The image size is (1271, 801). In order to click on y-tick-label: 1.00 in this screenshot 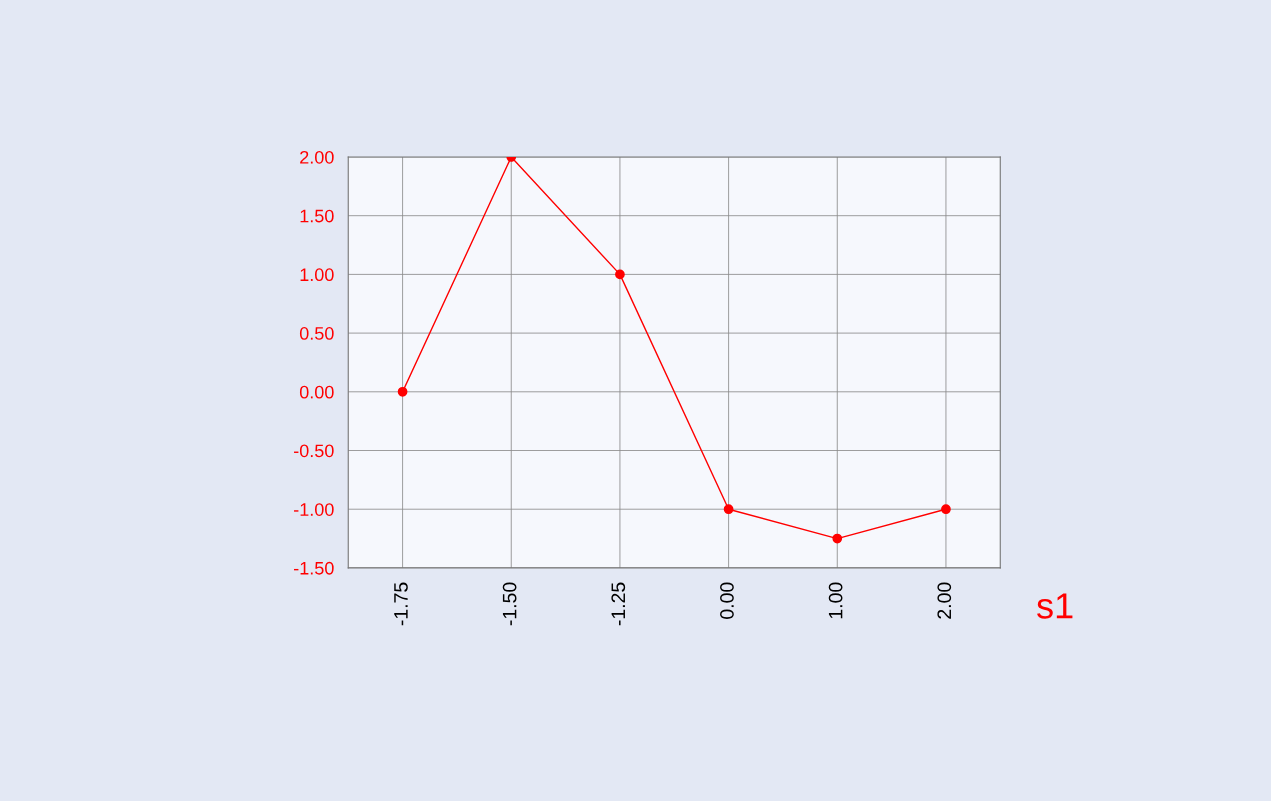, I will do `click(317, 275)`.